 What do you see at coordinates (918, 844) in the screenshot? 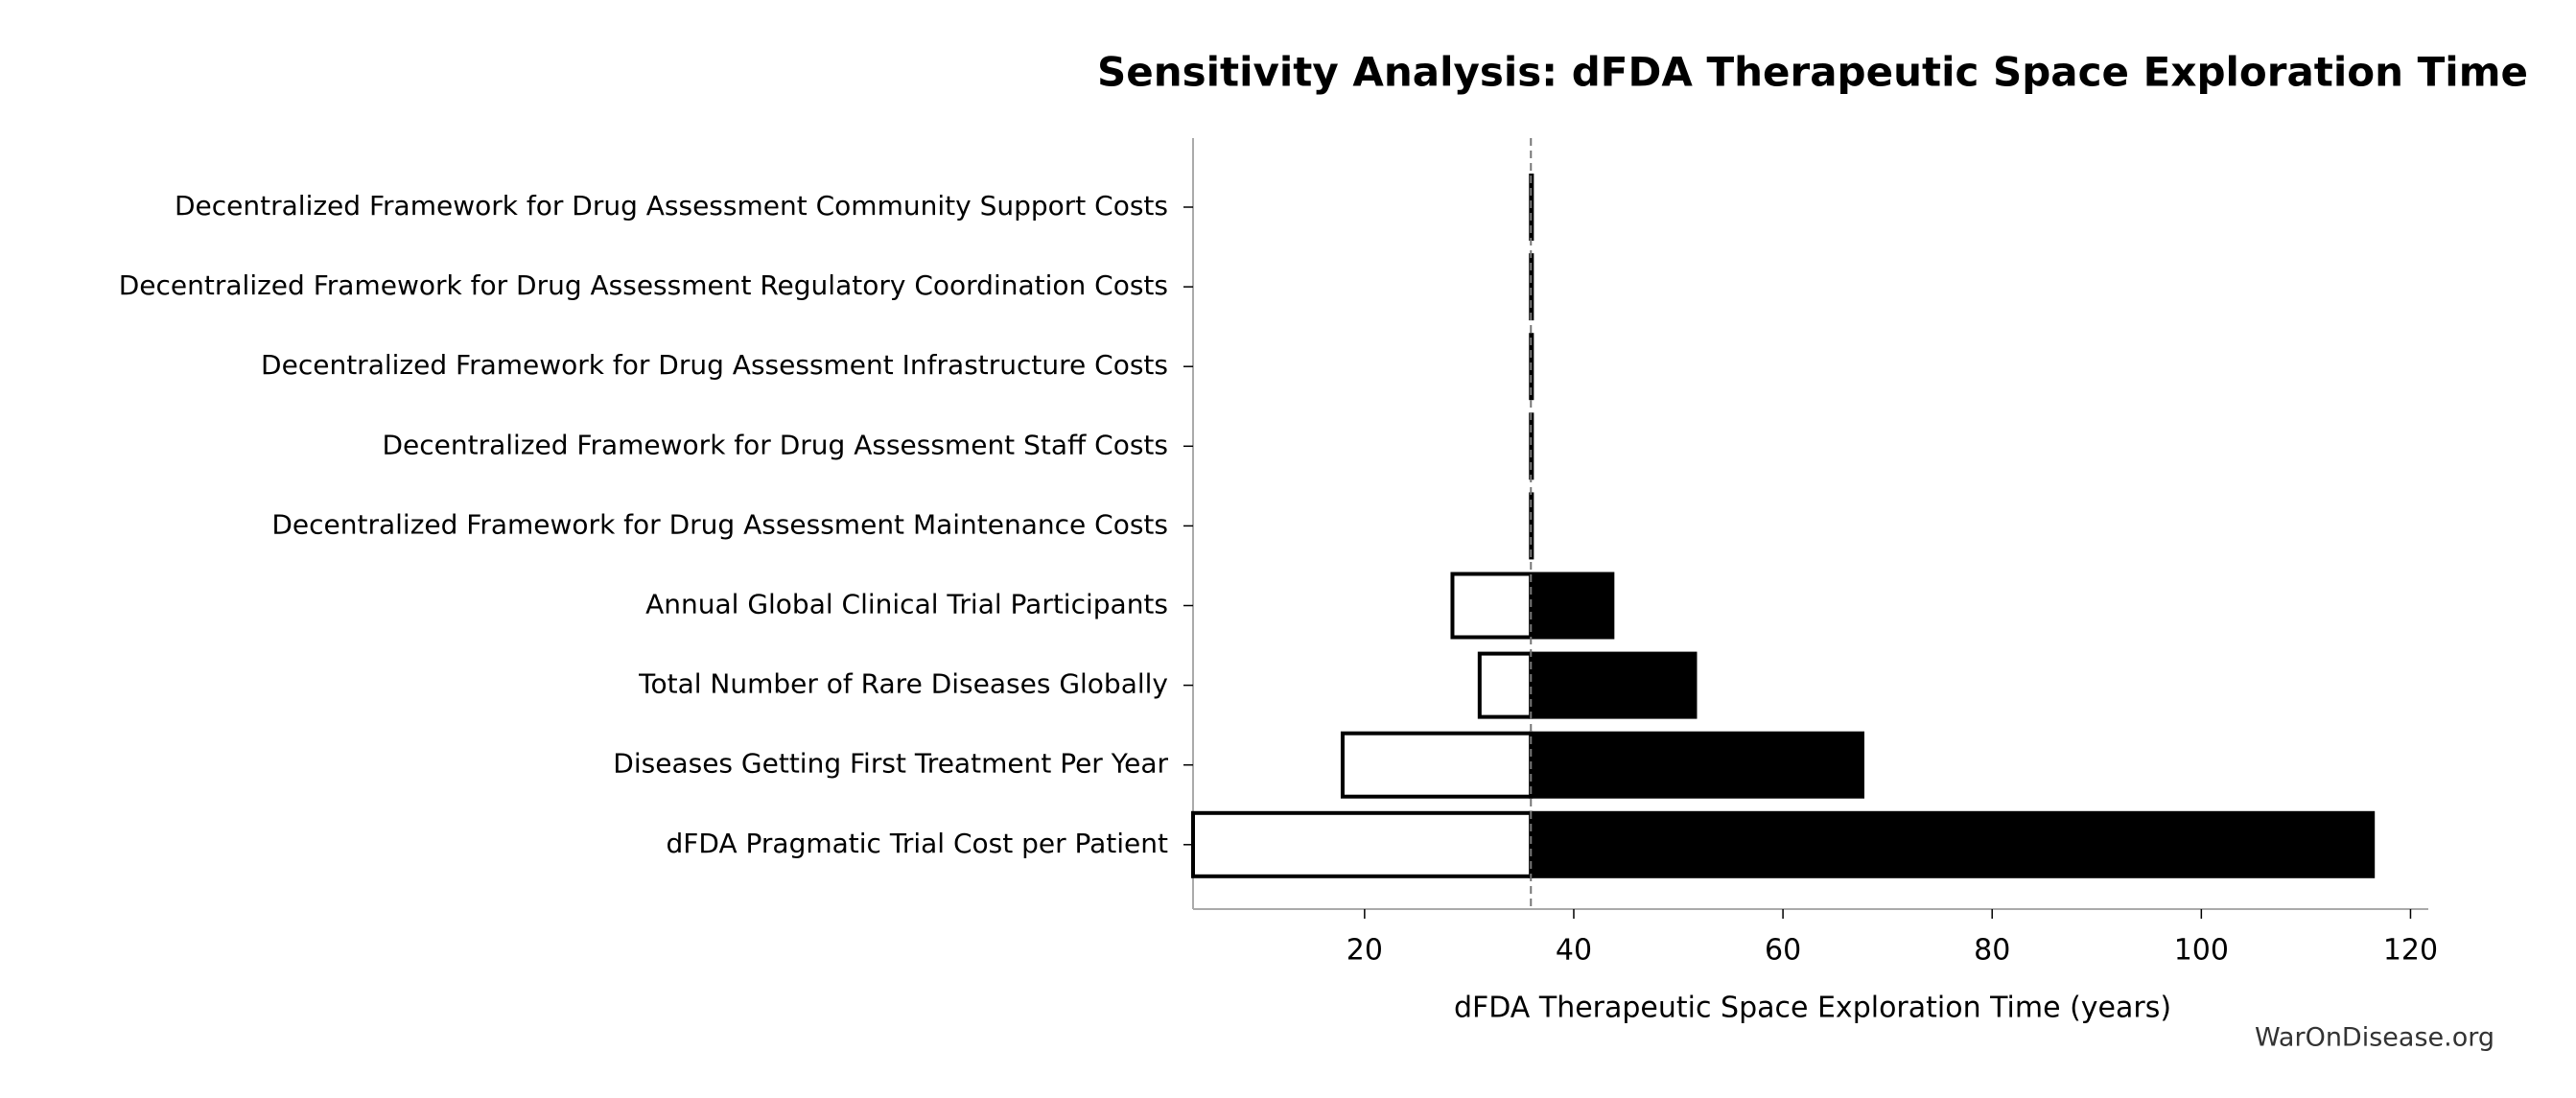
I see `y-tick-label: dFDA Pragmatic Trial Cost per Patient` at bounding box center [918, 844].